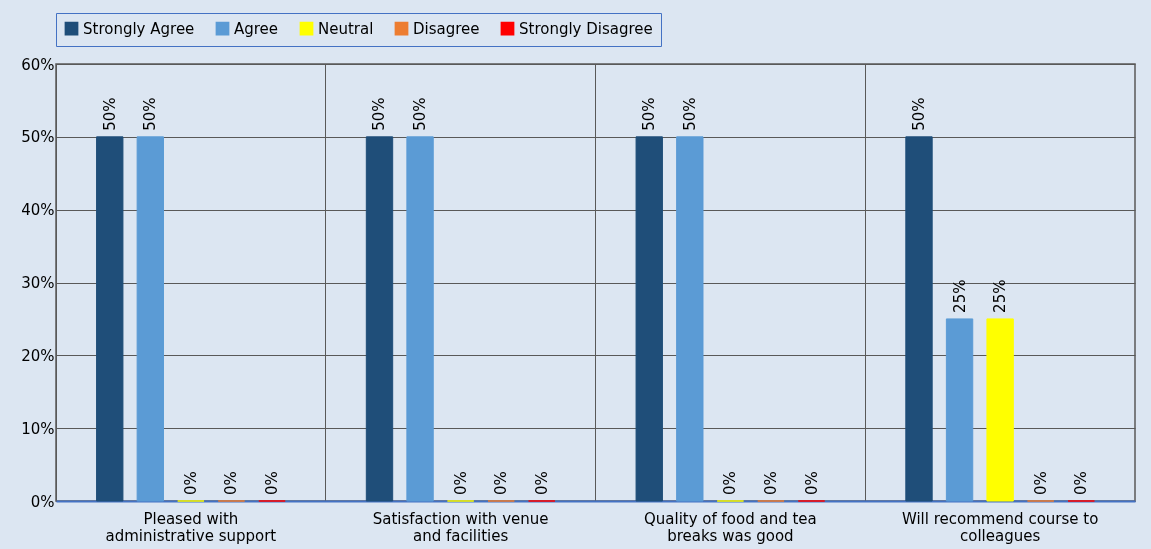 This screenshot has width=1151, height=549. Describe the element at coordinates (38, 210) in the screenshot. I see `y-tick-label: 40%` at that location.